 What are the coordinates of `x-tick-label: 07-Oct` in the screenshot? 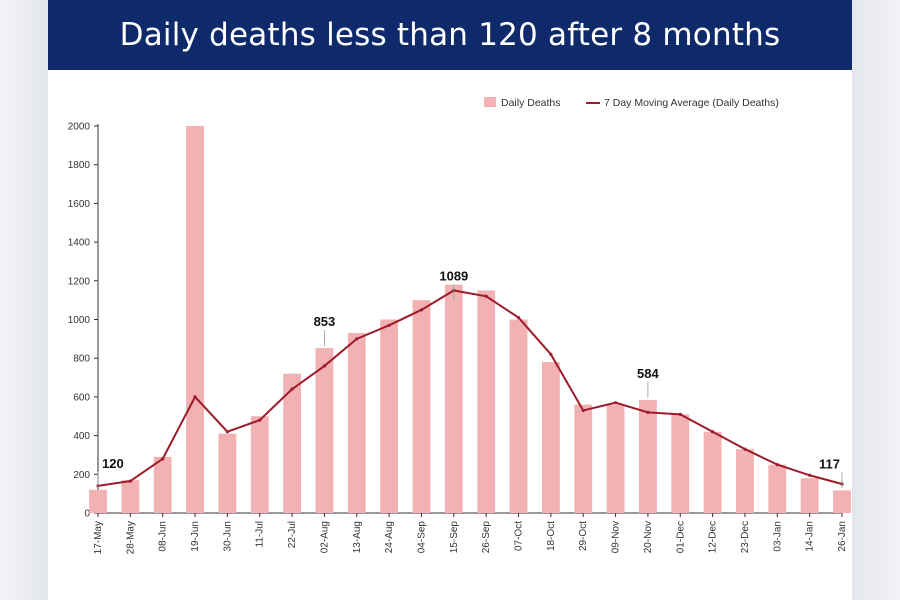 It's located at (519, 536).